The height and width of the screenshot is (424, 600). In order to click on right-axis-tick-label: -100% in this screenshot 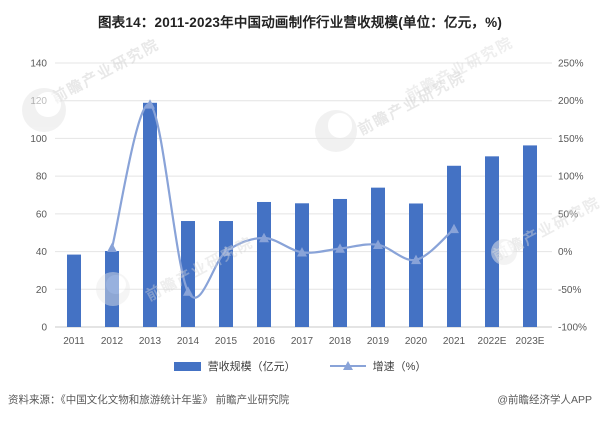, I will do `click(572, 328)`.